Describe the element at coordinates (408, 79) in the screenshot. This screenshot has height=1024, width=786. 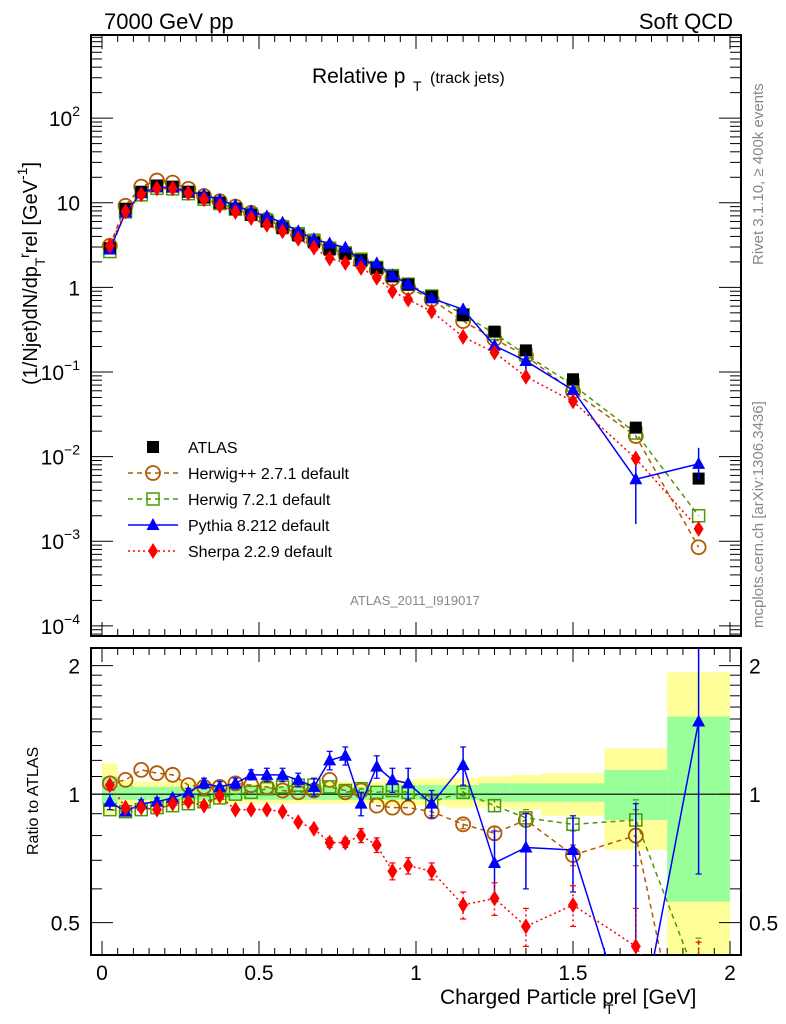
I see `plot-title: Relative p T (track jets)` at that location.